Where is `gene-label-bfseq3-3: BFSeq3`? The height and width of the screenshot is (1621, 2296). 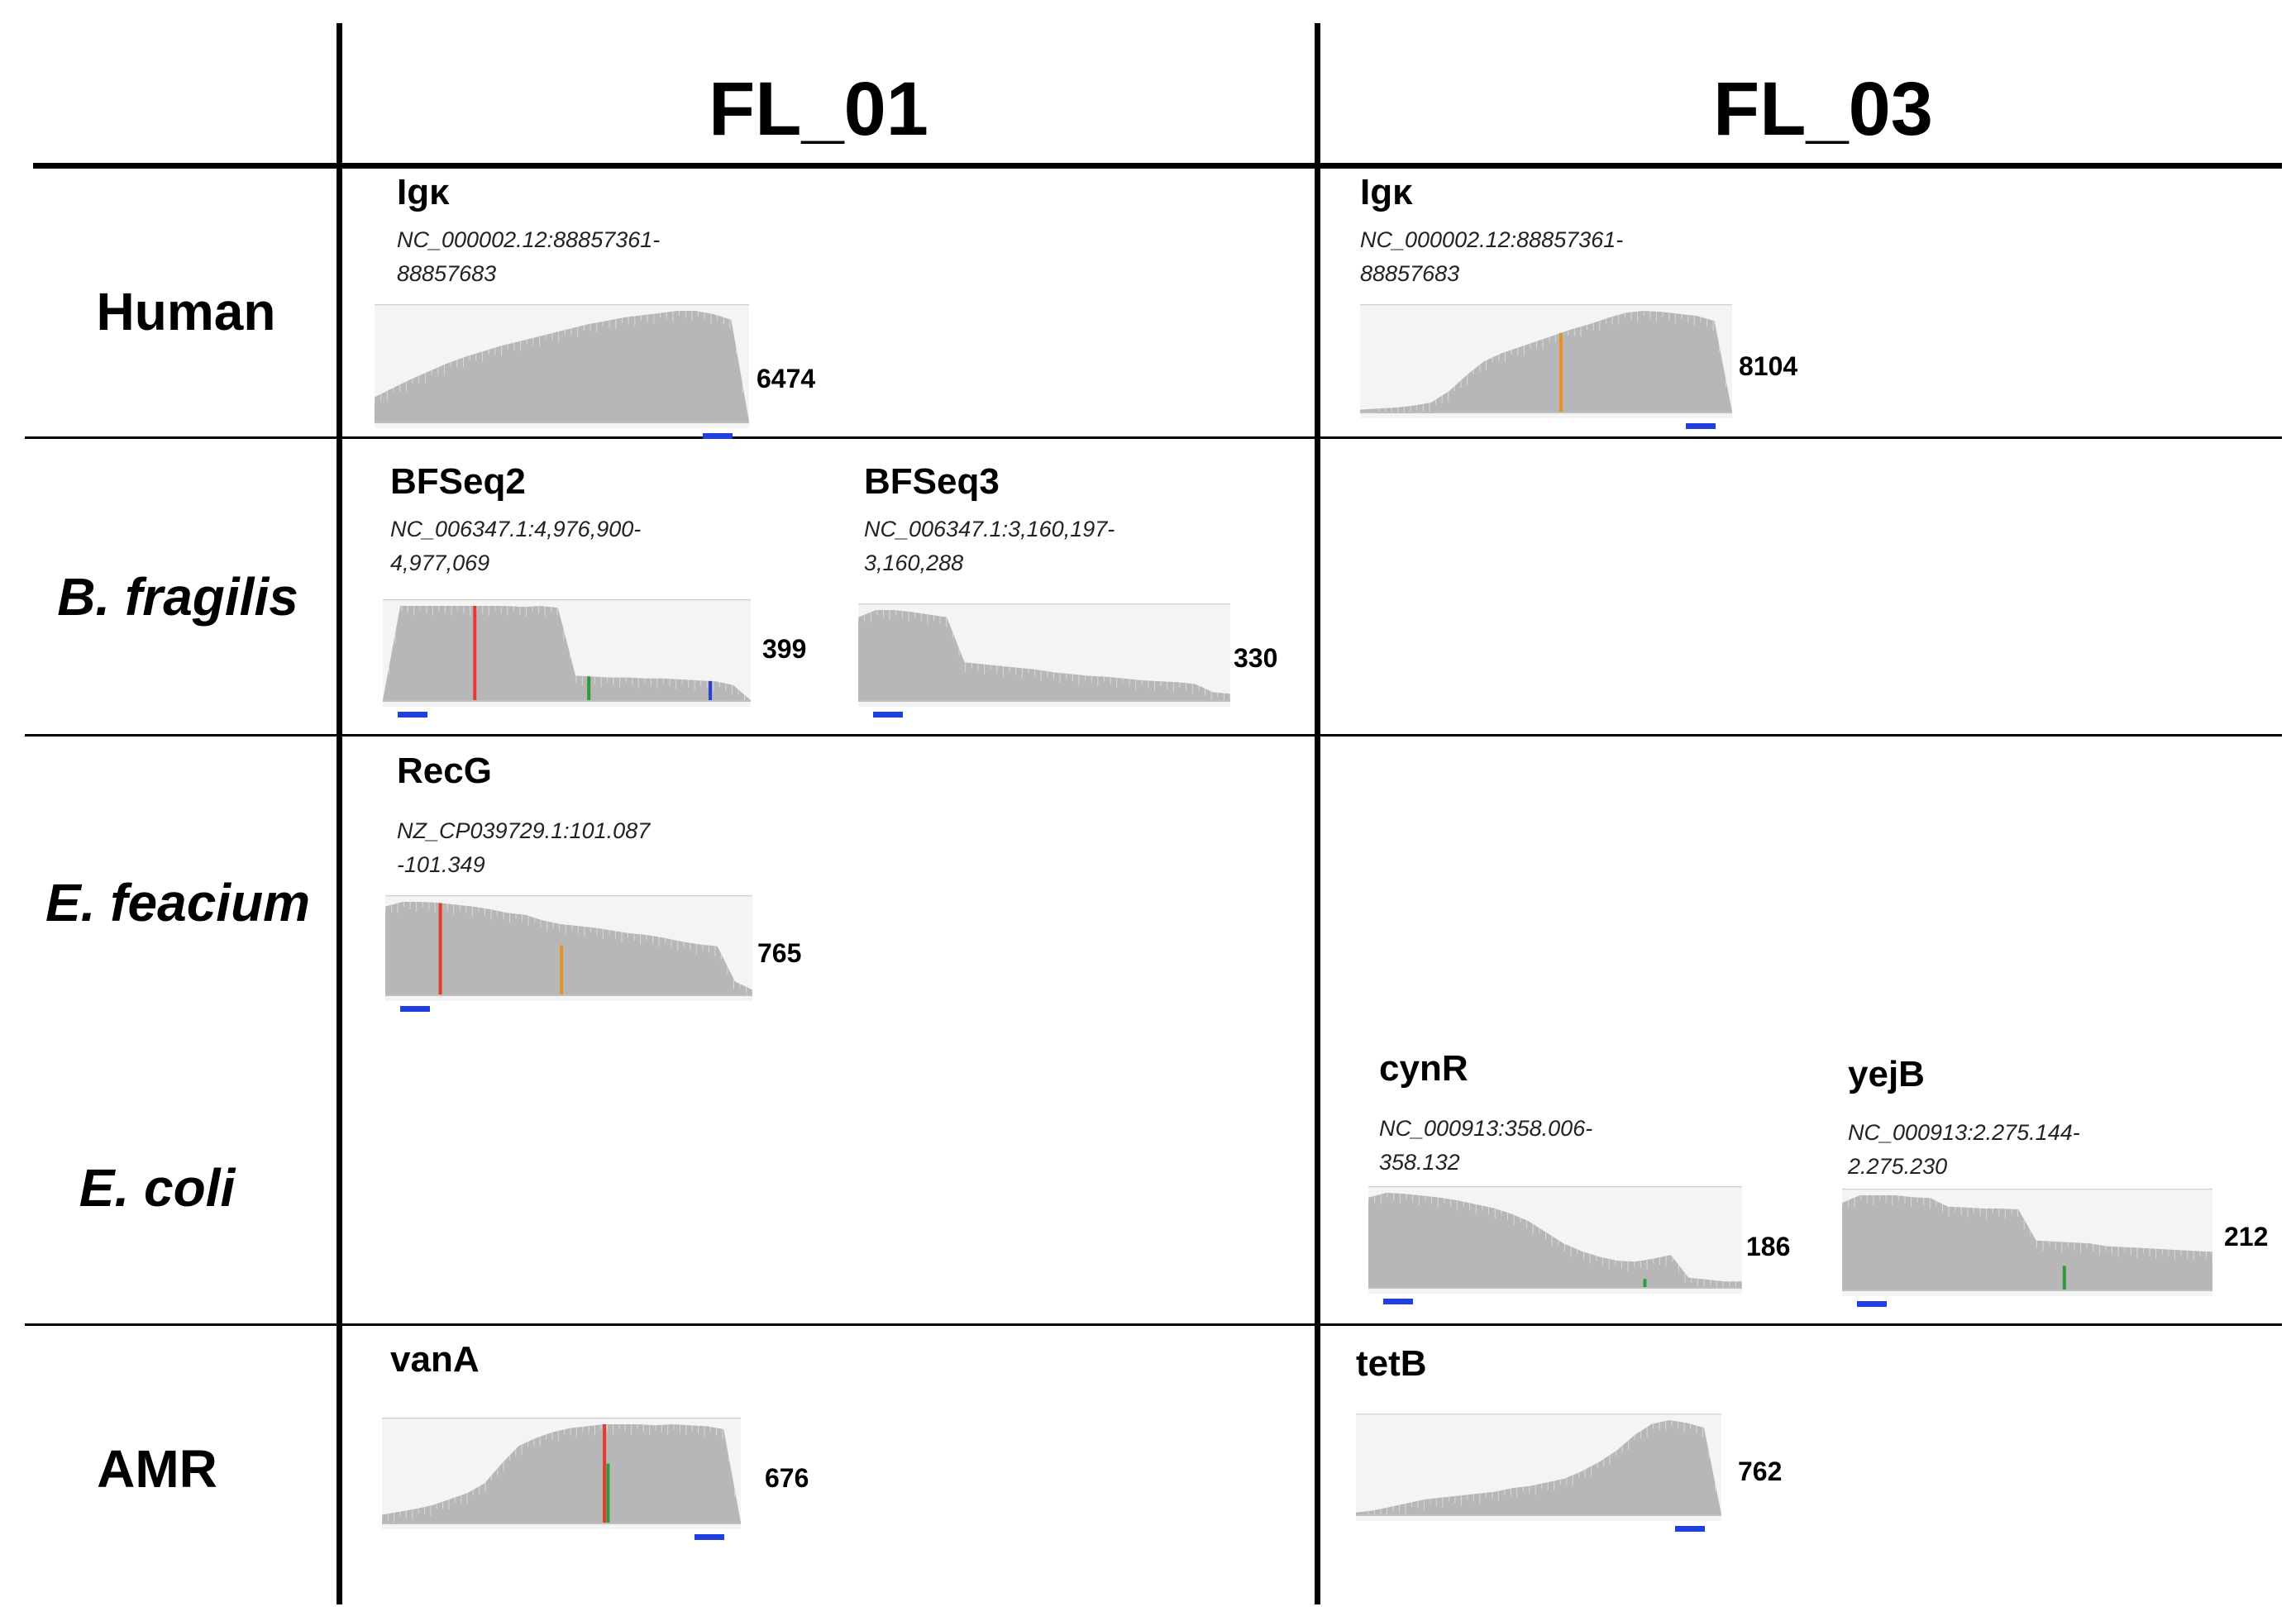
gene-label-bfseq3-3: BFSeq3 is located at coordinates (932, 481).